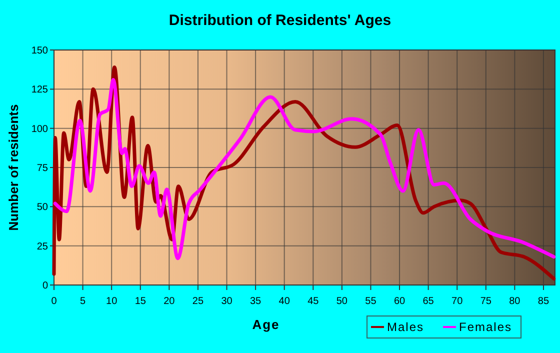  What do you see at coordinates (256, 301) in the screenshot?
I see `x-tick-label: 35` at bounding box center [256, 301].